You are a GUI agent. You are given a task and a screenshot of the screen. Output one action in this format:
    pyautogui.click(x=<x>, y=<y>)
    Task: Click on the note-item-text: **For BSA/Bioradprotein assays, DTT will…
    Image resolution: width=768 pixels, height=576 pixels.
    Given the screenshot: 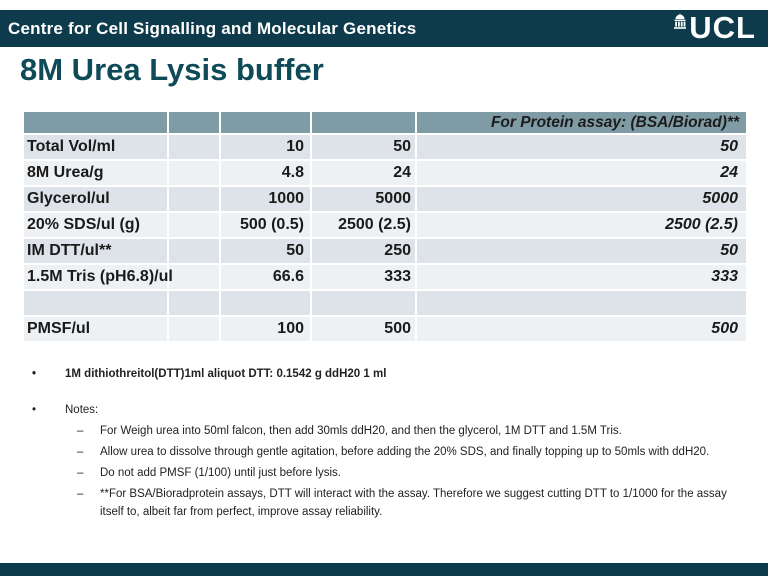 What is the action you would take?
    pyautogui.click(x=413, y=503)
    